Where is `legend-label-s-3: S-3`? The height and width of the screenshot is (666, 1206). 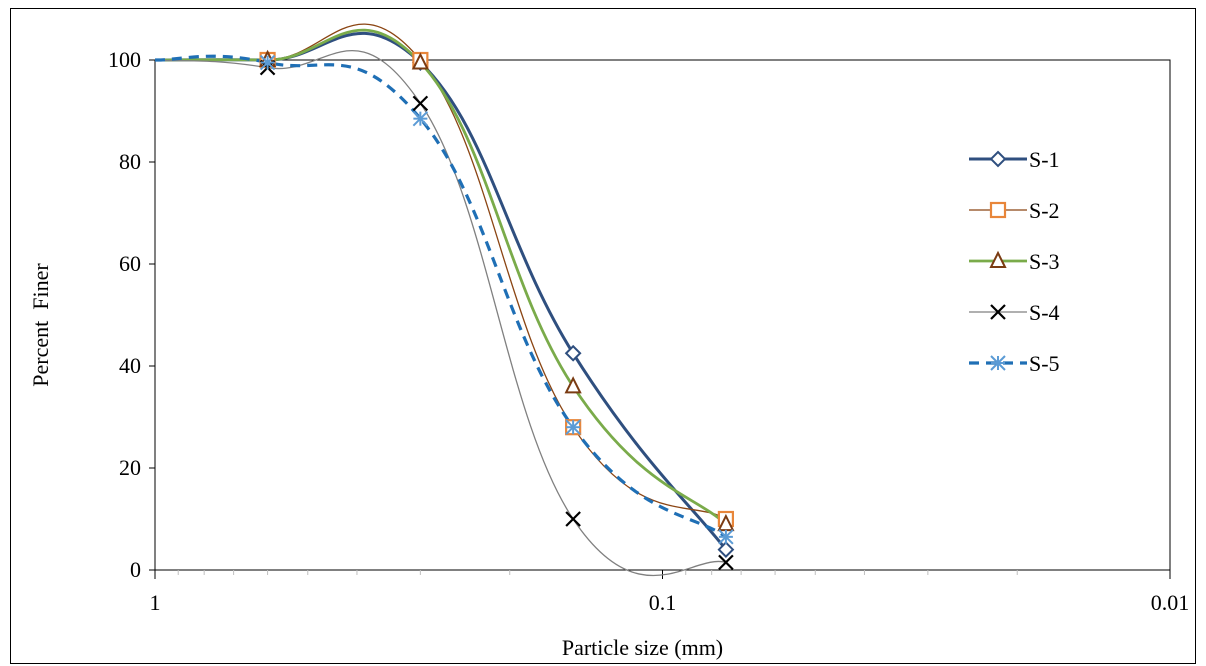
legend-label-s-3: S-3 is located at coordinates (1044, 261).